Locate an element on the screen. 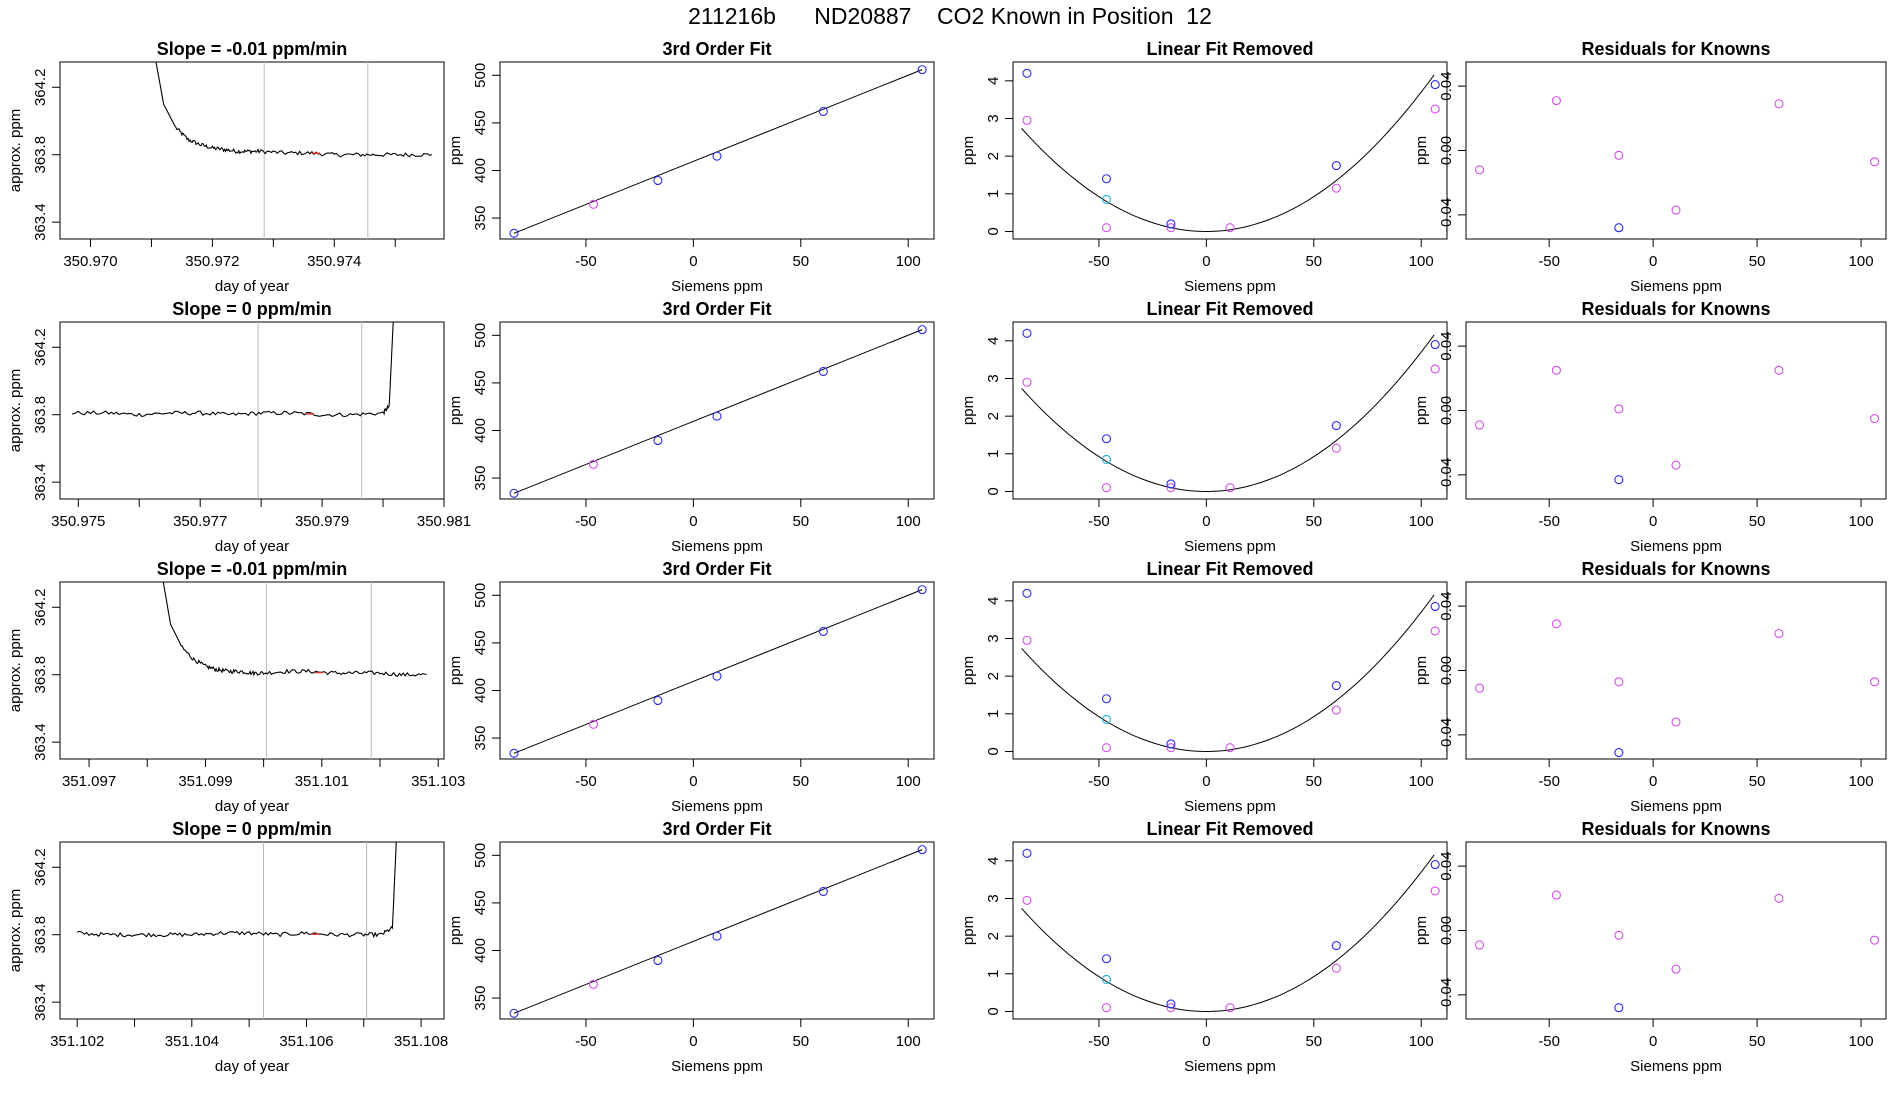  x-tick-label: 351.101 is located at coordinates (322, 781).